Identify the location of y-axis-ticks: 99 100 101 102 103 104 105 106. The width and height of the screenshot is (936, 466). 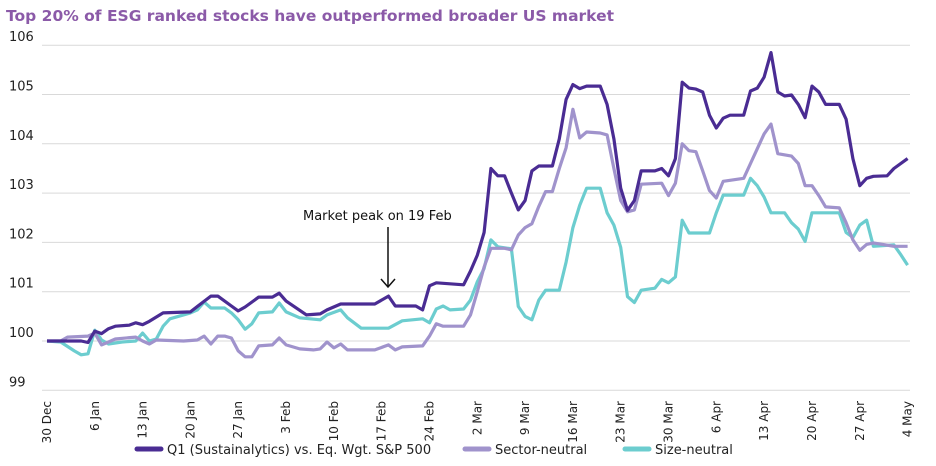
(21, 210).